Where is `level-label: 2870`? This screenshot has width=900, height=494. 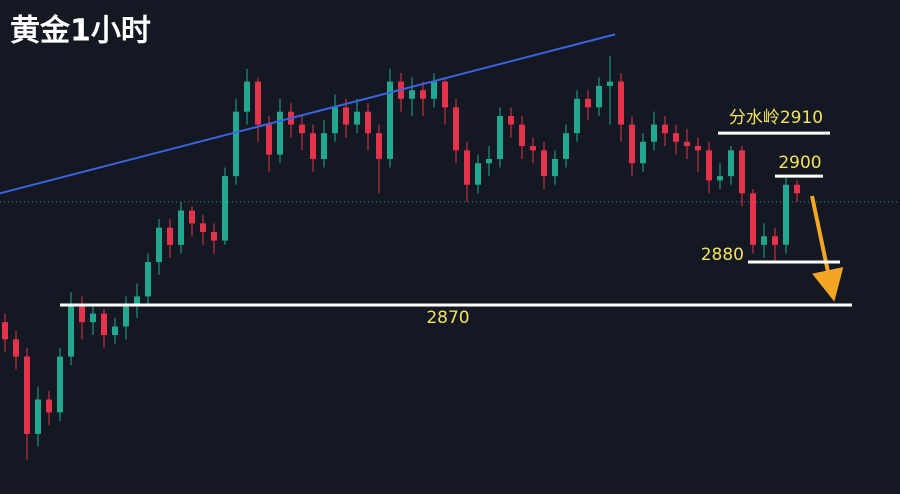 level-label: 2870 is located at coordinates (447, 318).